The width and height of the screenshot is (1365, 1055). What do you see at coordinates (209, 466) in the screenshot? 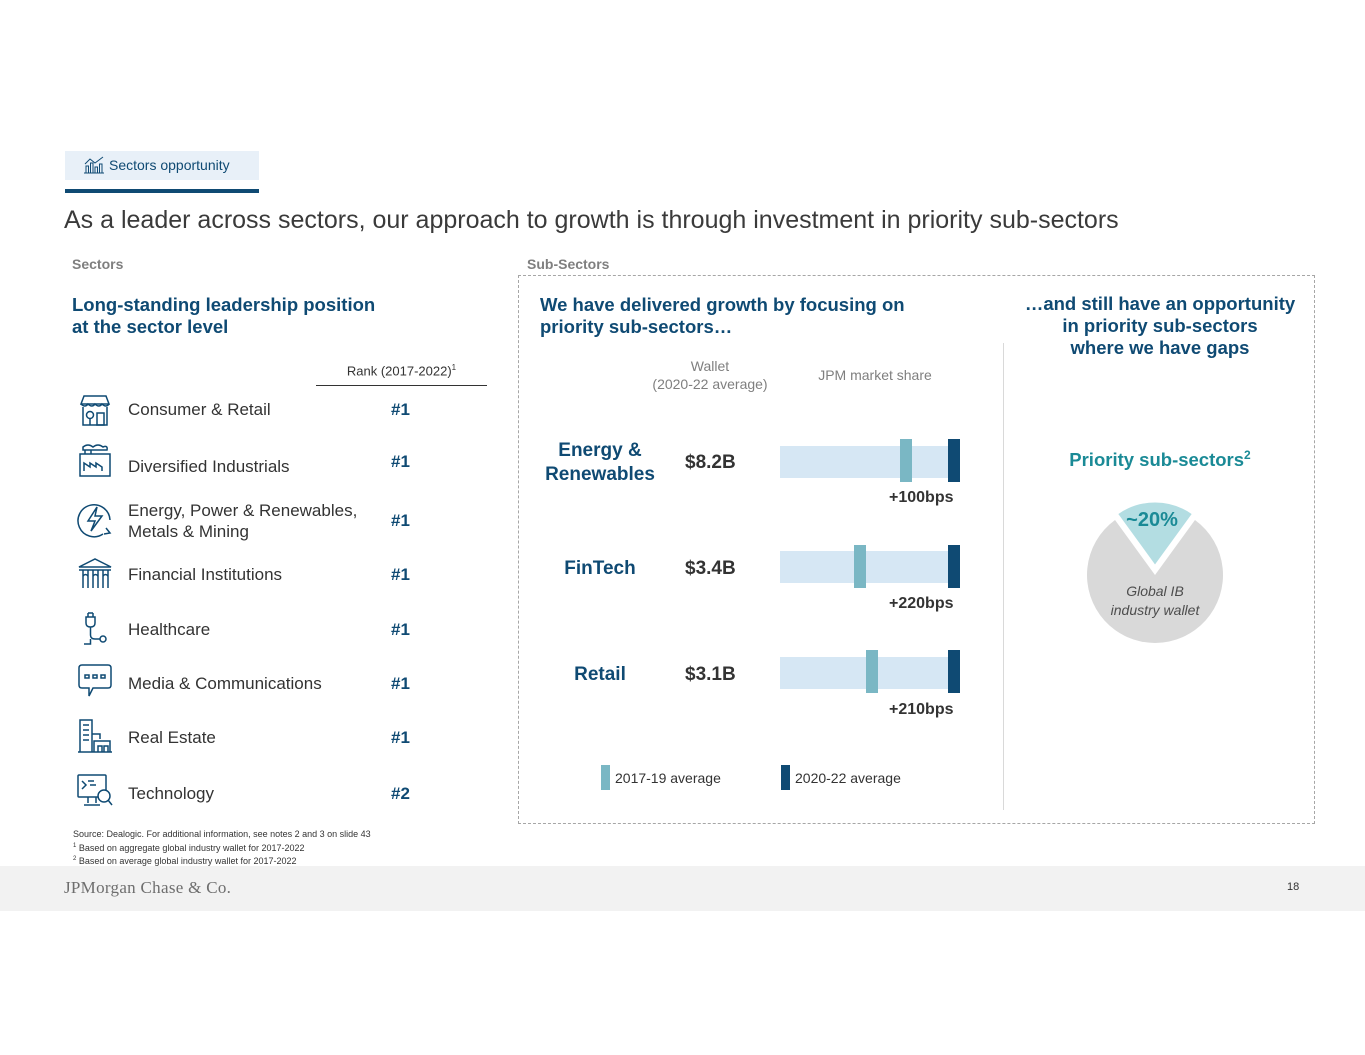
I see `sector-label: Diversified Industrials` at bounding box center [209, 466].